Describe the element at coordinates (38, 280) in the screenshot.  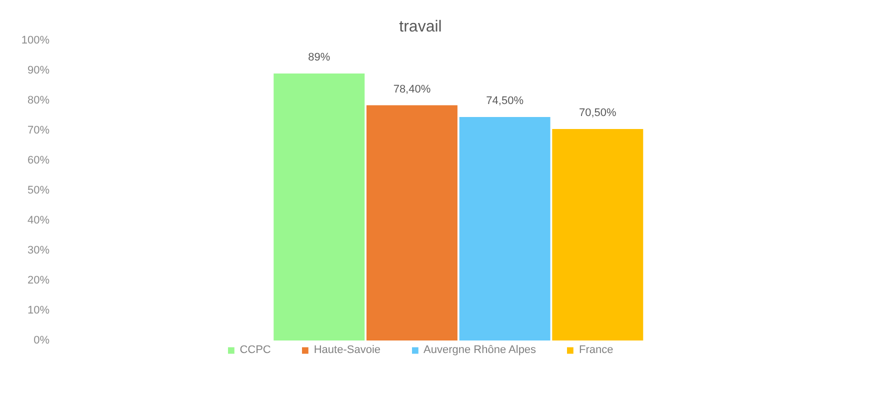
I see `y-tick-label: 20%` at that location.